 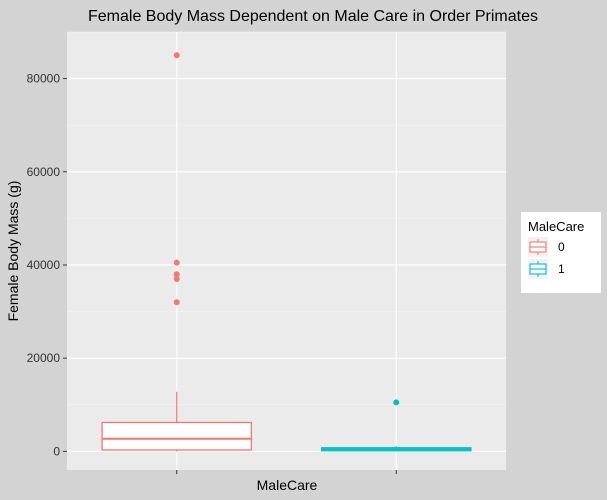 I want to click on legend-label: 1, so click(x=561, y=269).